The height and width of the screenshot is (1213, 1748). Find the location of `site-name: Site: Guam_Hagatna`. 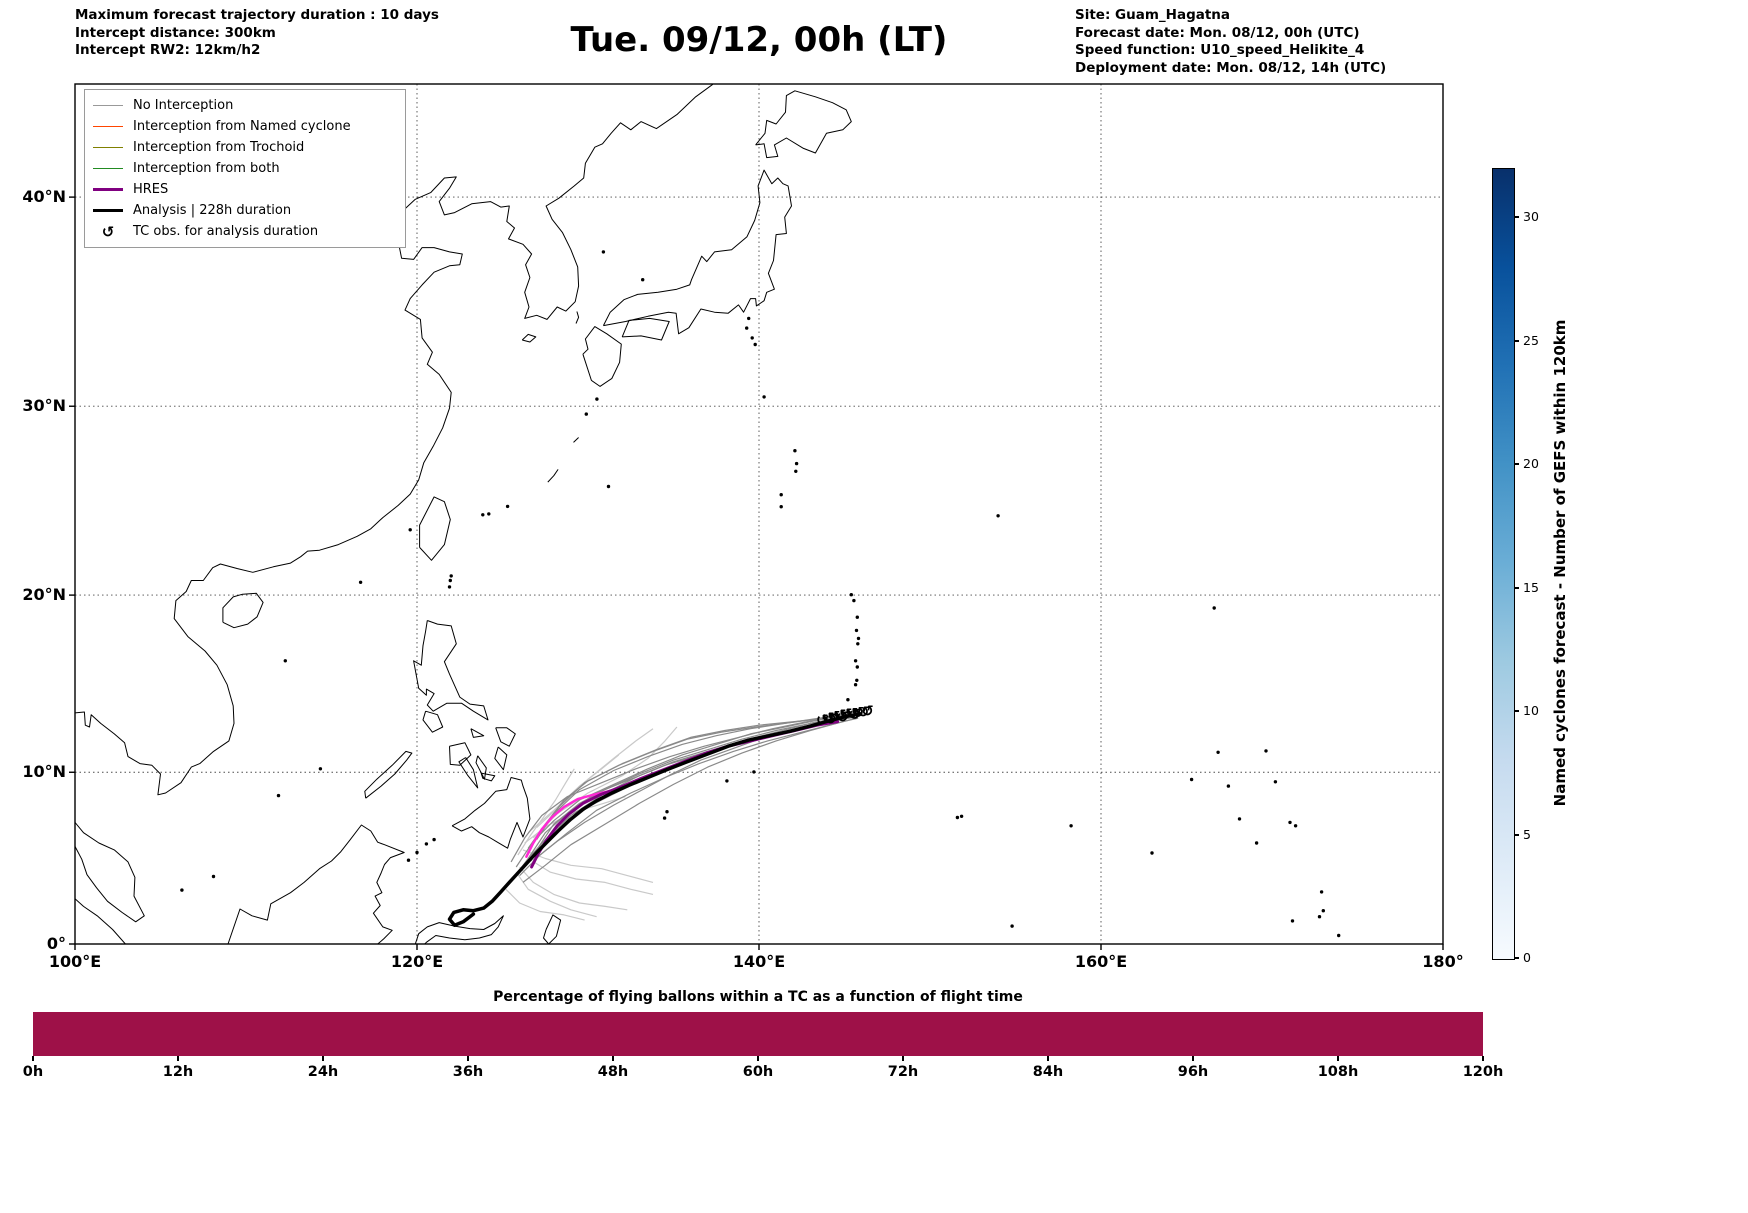

site-name: Site: Guam_Hagatna is located at coordinates (1153, 15).